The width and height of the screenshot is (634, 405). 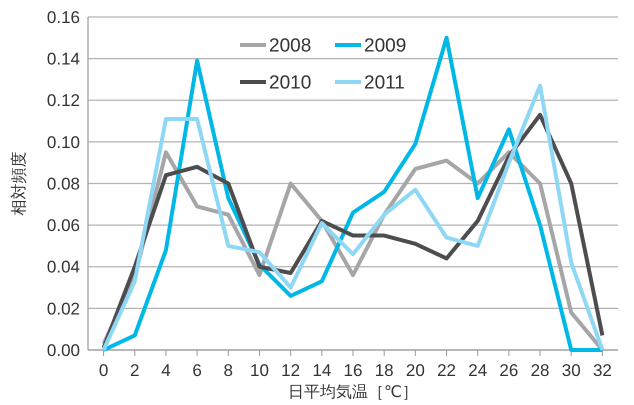 What do you see at coordinates (63, 59) in the screenshot?
I see `y-tick-label: 0.14` at bounding box center [63, 59].